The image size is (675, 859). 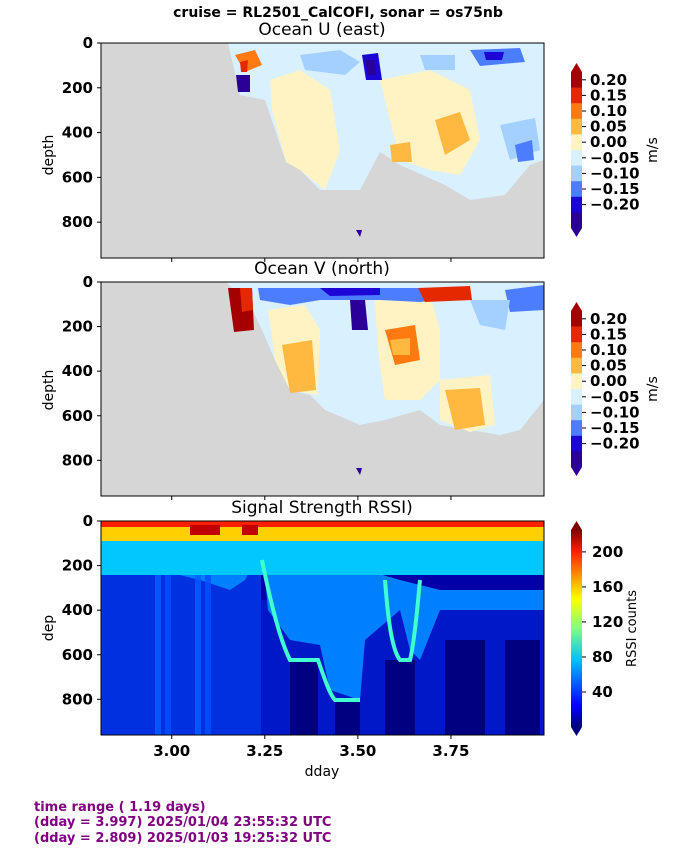 What do you see at coordinates (49, 628) in the screenshot?
I see `panel-rssi-ylabel: dep` at bounding box center [49, 628].